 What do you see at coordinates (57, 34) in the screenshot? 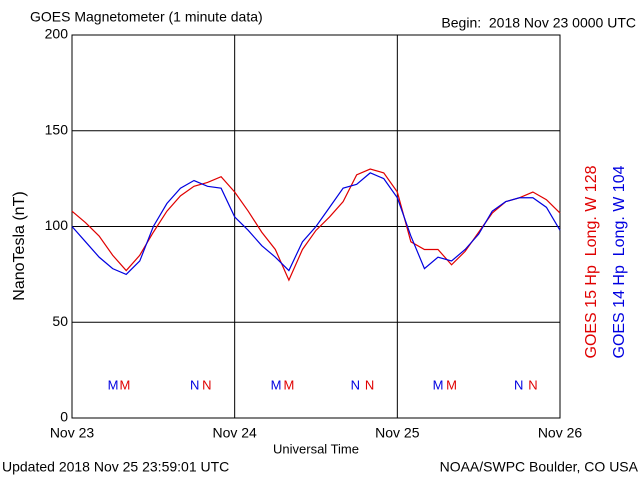
I see `y-tick-label: 200` at bounding box center [57, 34].